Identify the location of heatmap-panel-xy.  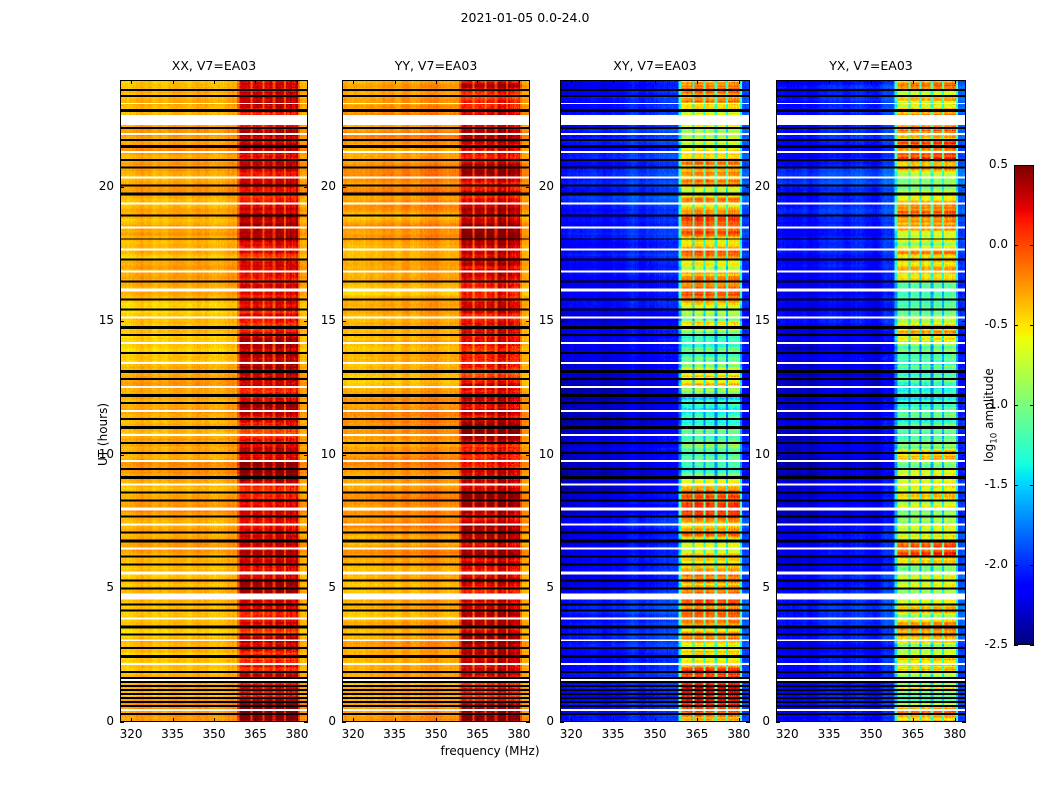
(655, 401).